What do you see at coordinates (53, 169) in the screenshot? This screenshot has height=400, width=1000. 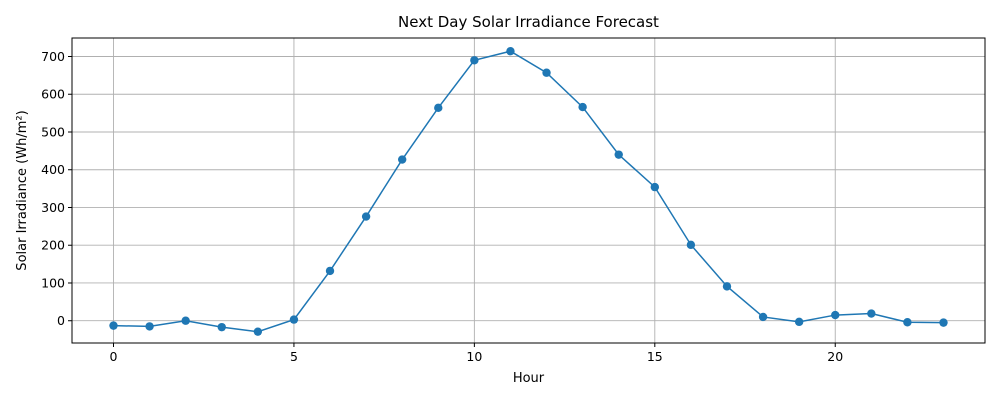 I see `y-tick-label: 400` at bounding box center [53, 169].